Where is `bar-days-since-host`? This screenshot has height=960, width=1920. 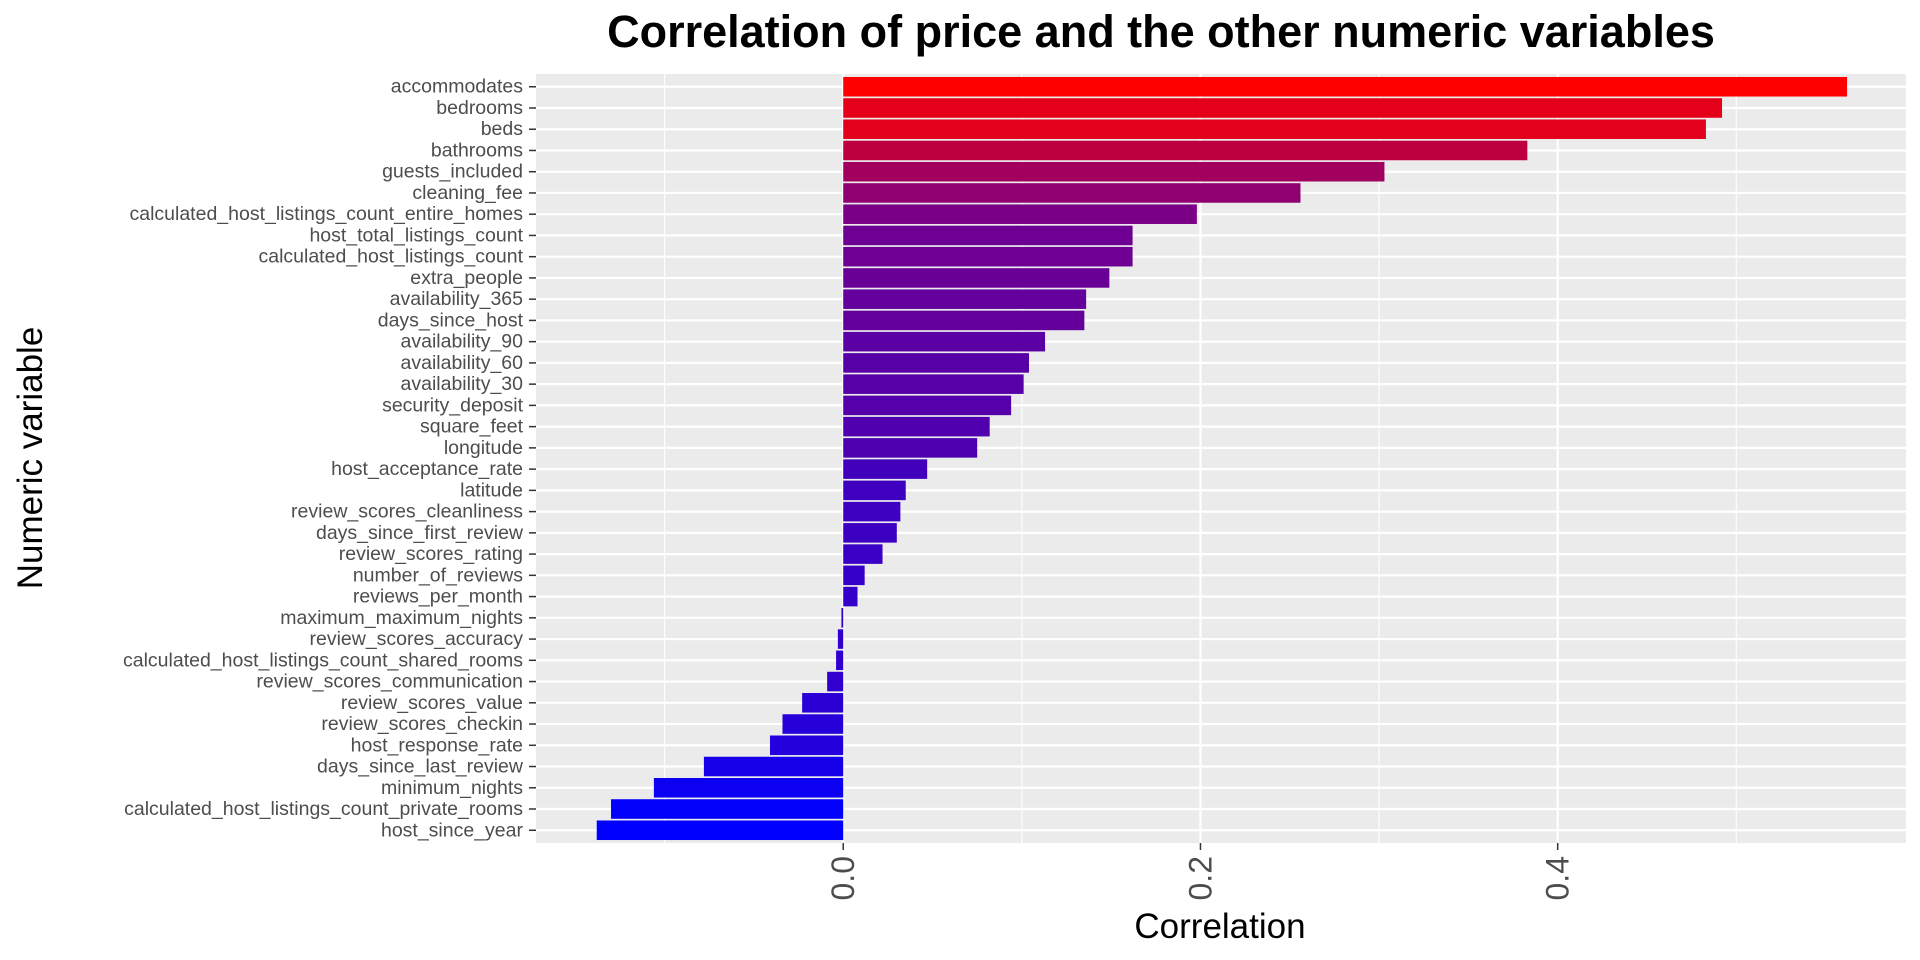 bar-days-since-host is located at coordinates (964, 320).